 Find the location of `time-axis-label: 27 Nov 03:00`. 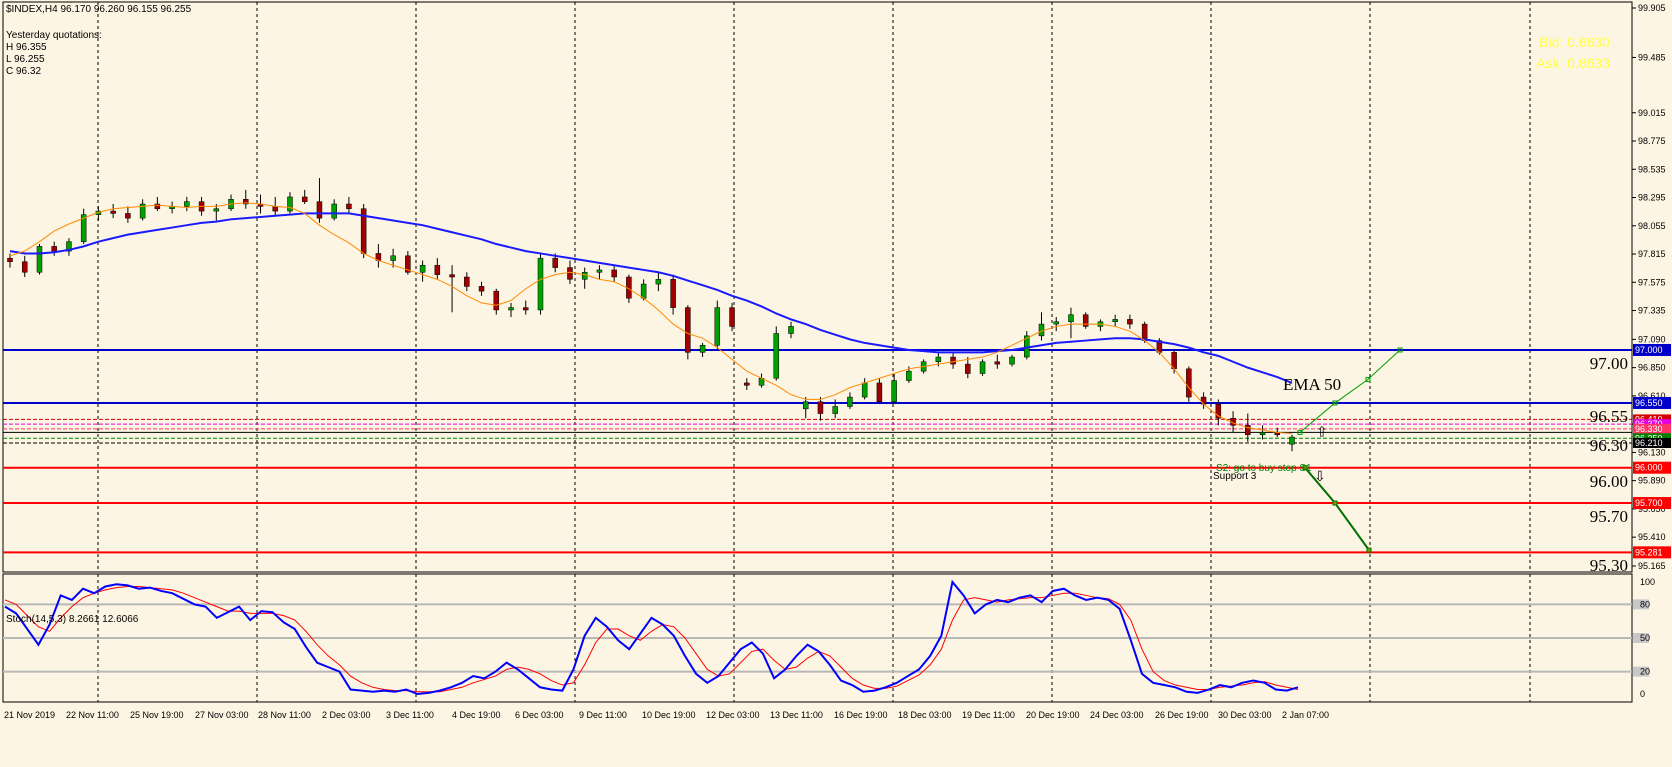

time-axis-label: 27 Nov 03:00 is located at coordinates (222, 715).